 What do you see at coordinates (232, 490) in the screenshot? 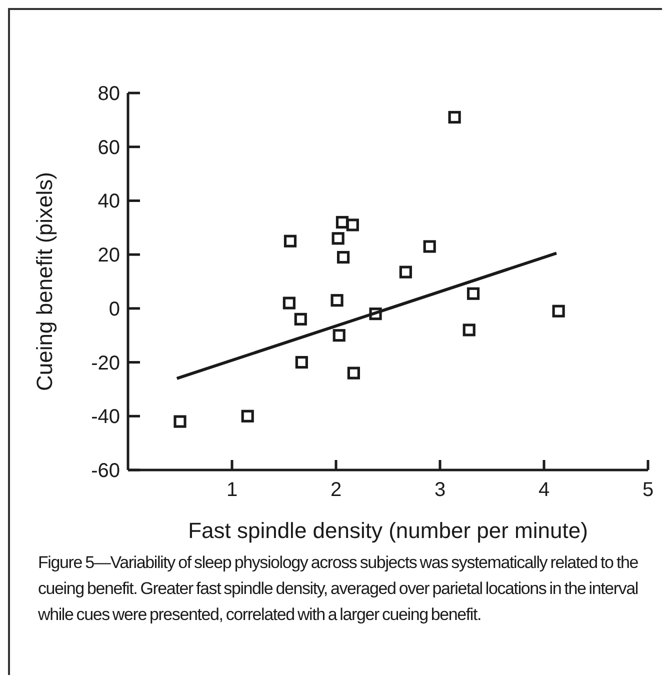
I see `x-tick-label: 1` at bounding box center [232, 490].